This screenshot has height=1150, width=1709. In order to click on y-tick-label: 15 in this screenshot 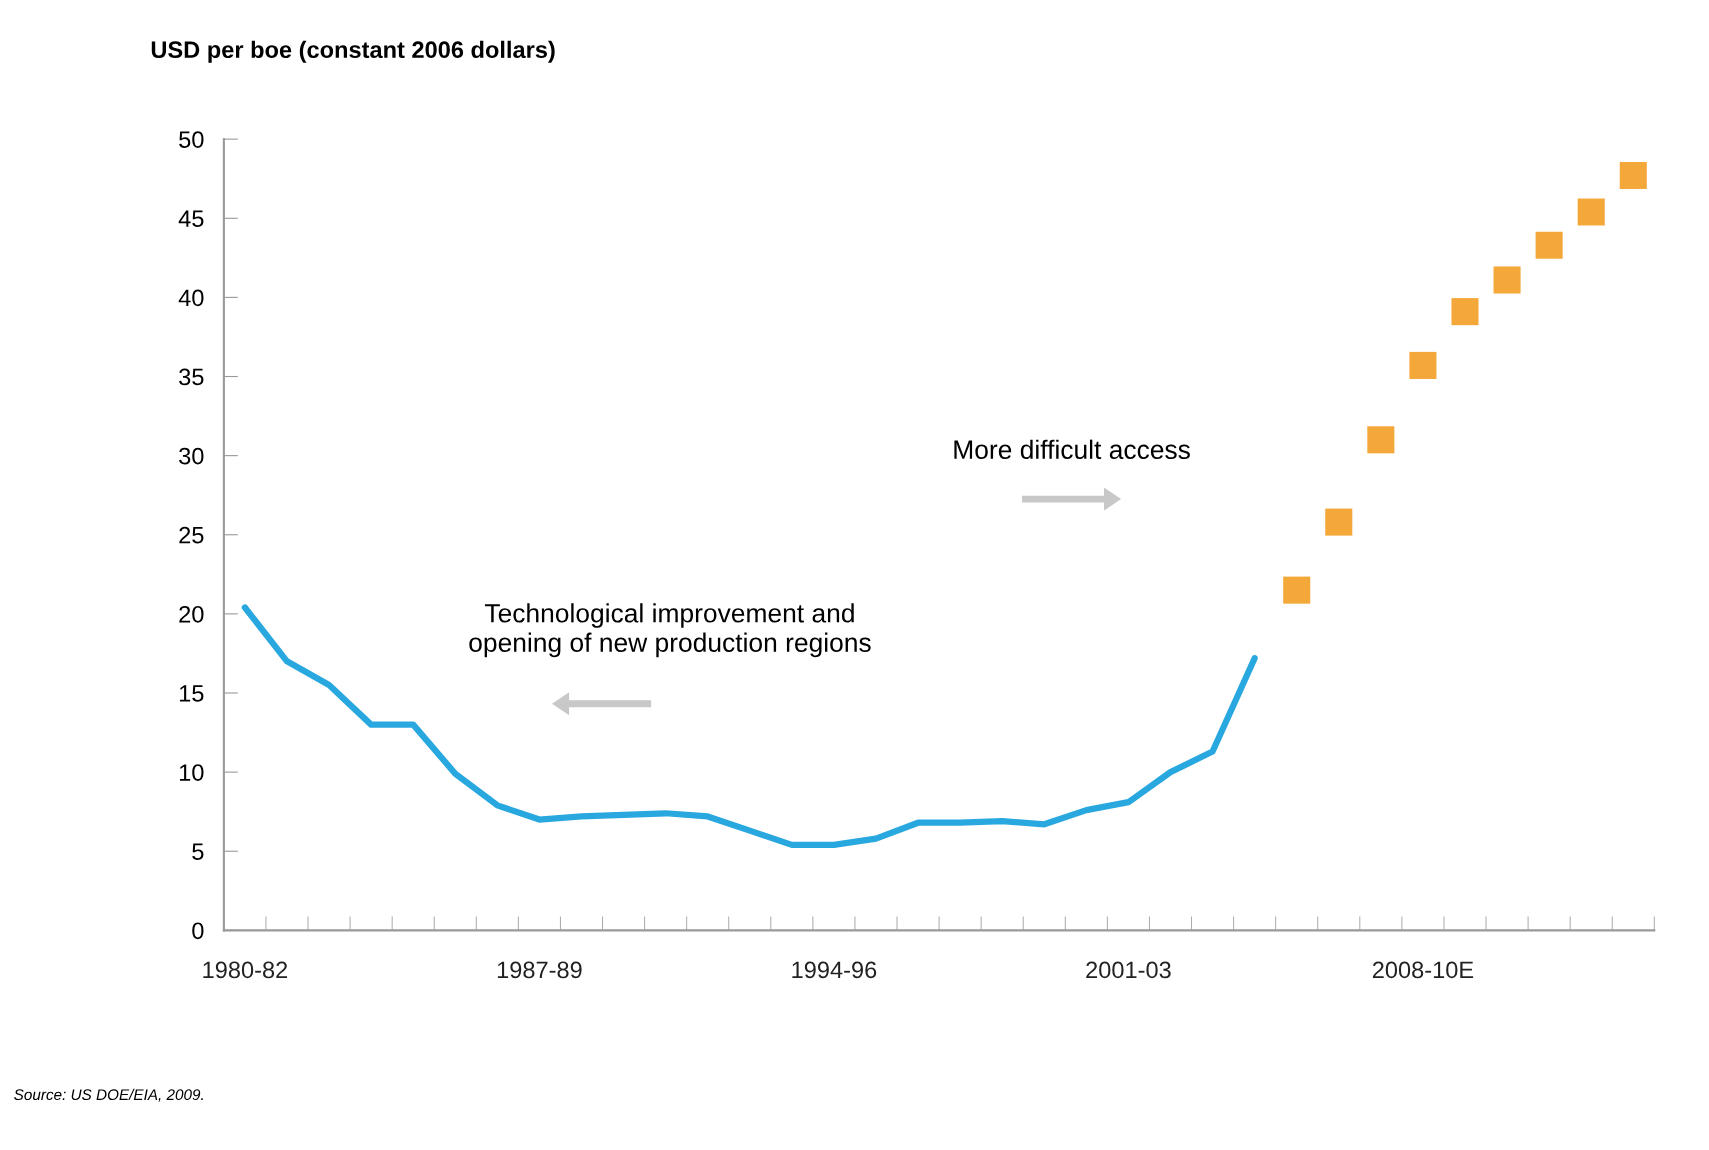, I will do `click(191, 693)`.